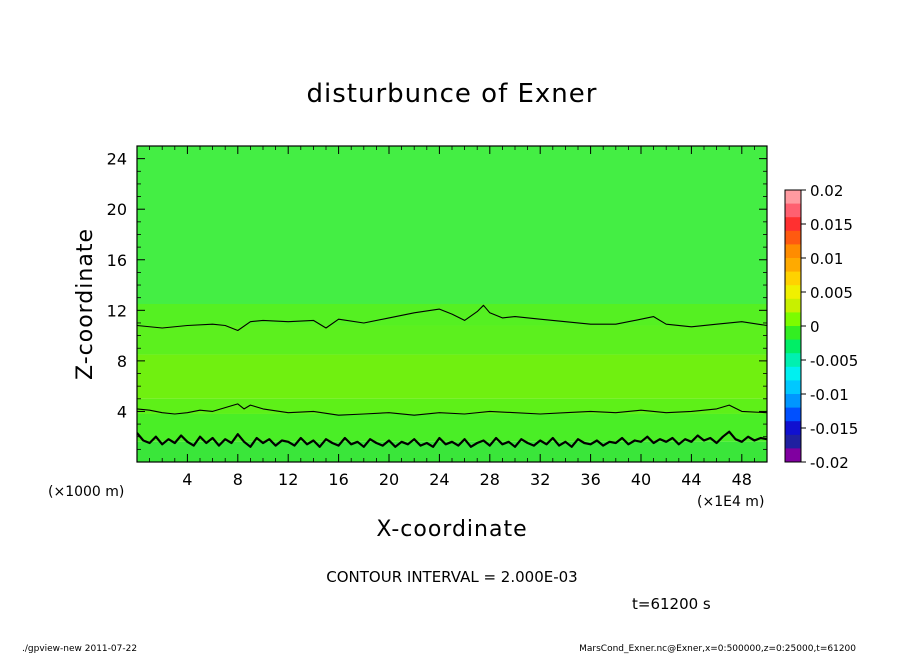  What do you see at coordinates (671, 604) in the screenshot?
I see `time-label: t=61200 s` at bounding box center [671, 604].